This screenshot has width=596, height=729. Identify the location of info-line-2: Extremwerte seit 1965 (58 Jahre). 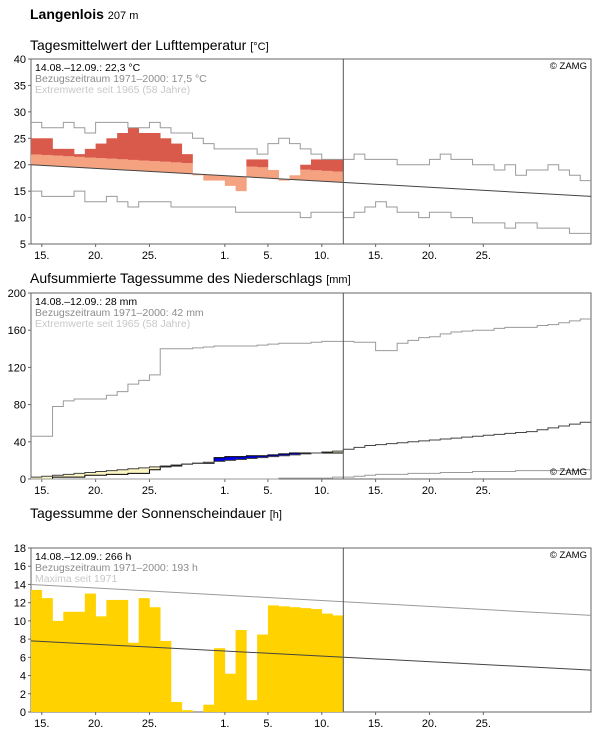
(112, 324).